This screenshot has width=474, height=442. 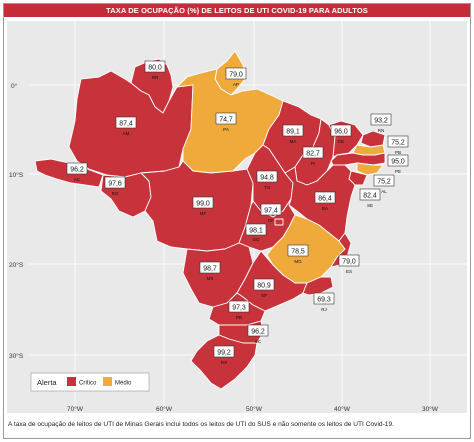 I want to click on lat-label-0: 0°, so click(x=14, y=86).